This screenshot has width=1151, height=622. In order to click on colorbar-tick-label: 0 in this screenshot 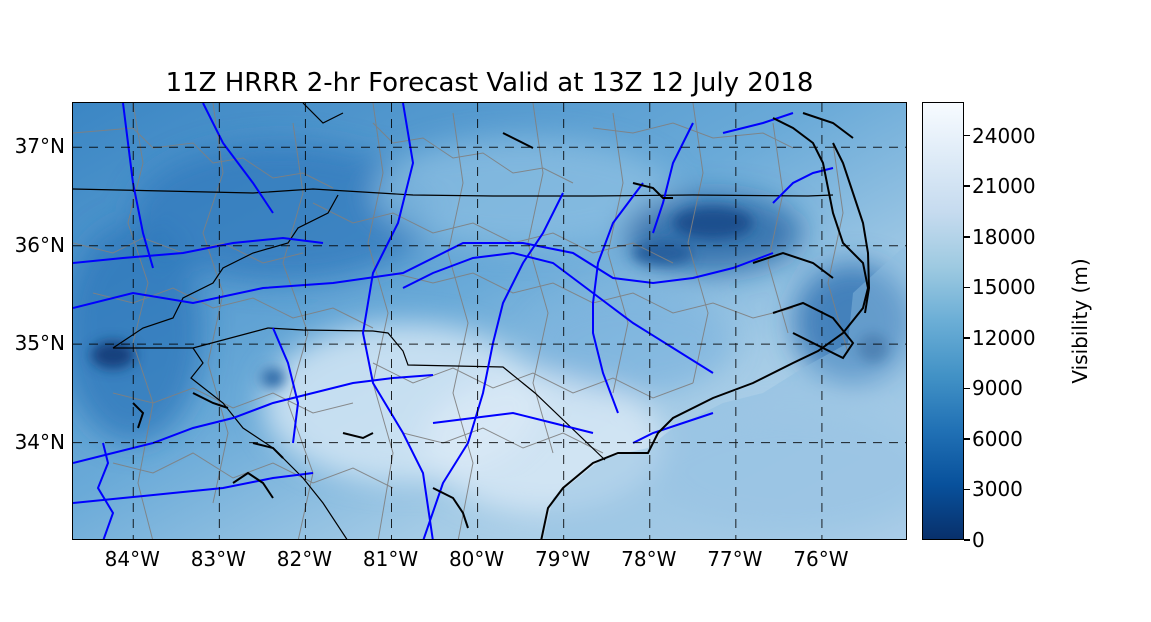, I will do `click(978, 540)`.